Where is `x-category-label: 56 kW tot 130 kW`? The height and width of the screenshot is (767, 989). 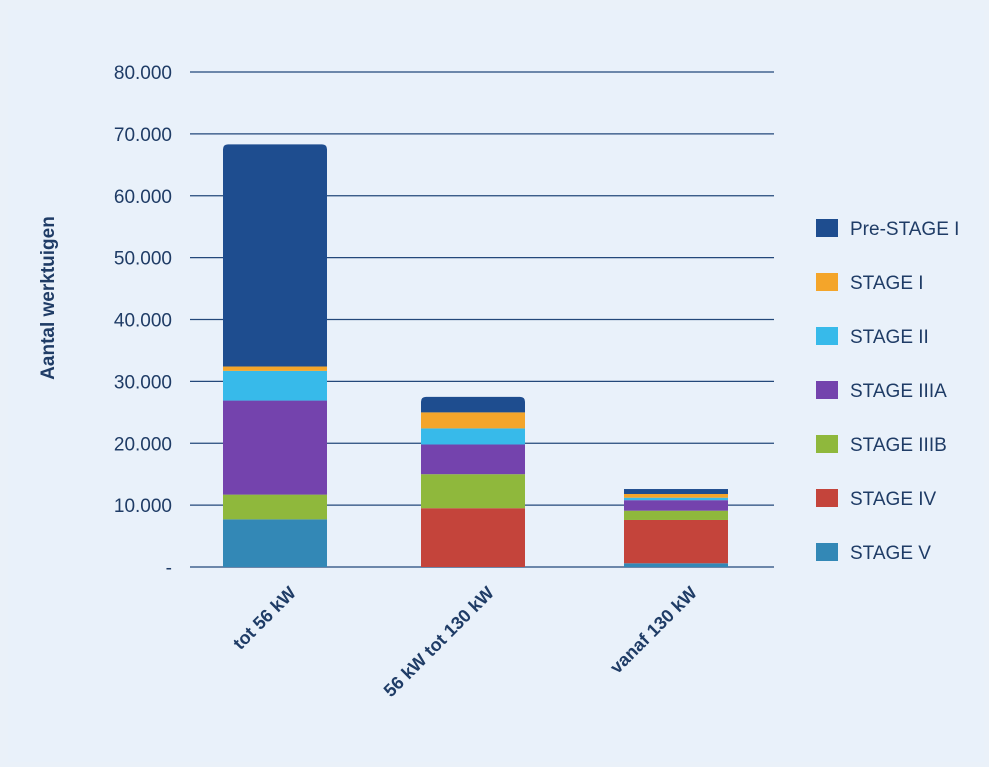 x-category-label: 56 kW tot 130 kW is located at coordinates (439, 642).